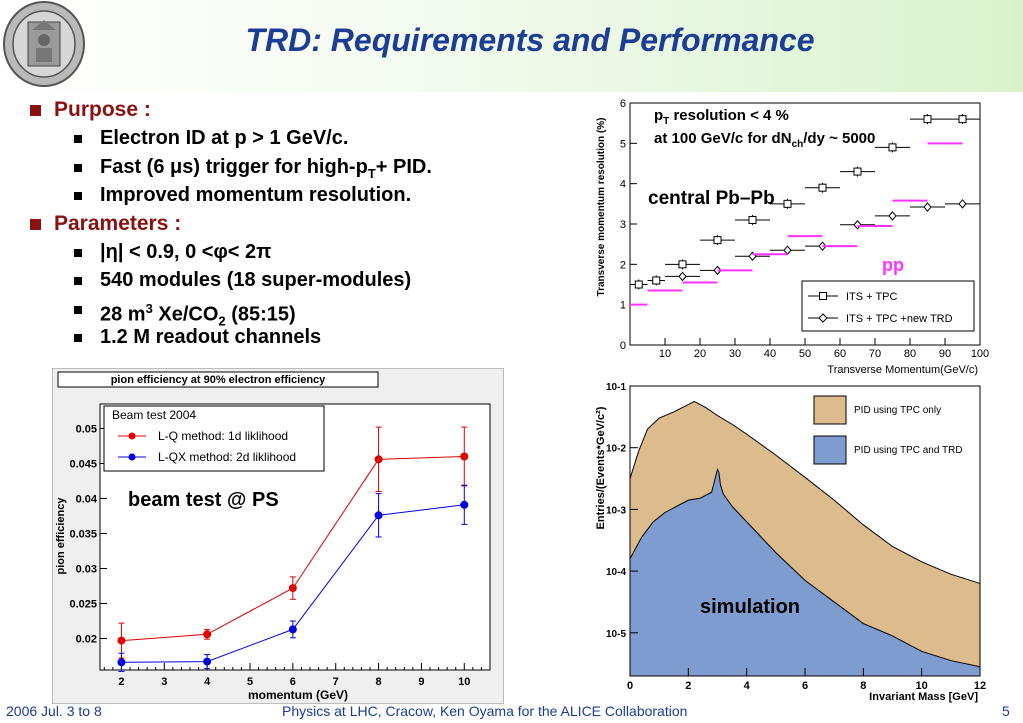  I want to click on chart3-xtick-label: 8, so click(863, 686).